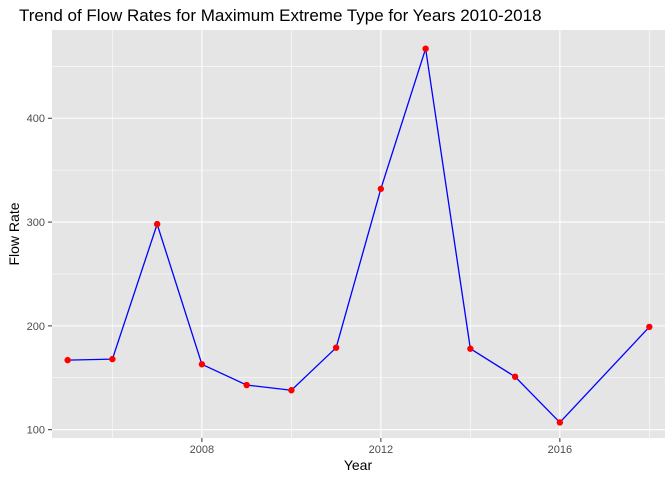  What do you see at coordinates (36, 119) in the screenshot?
I see `y-tick-label: 400` at bounding box center [36, 119].